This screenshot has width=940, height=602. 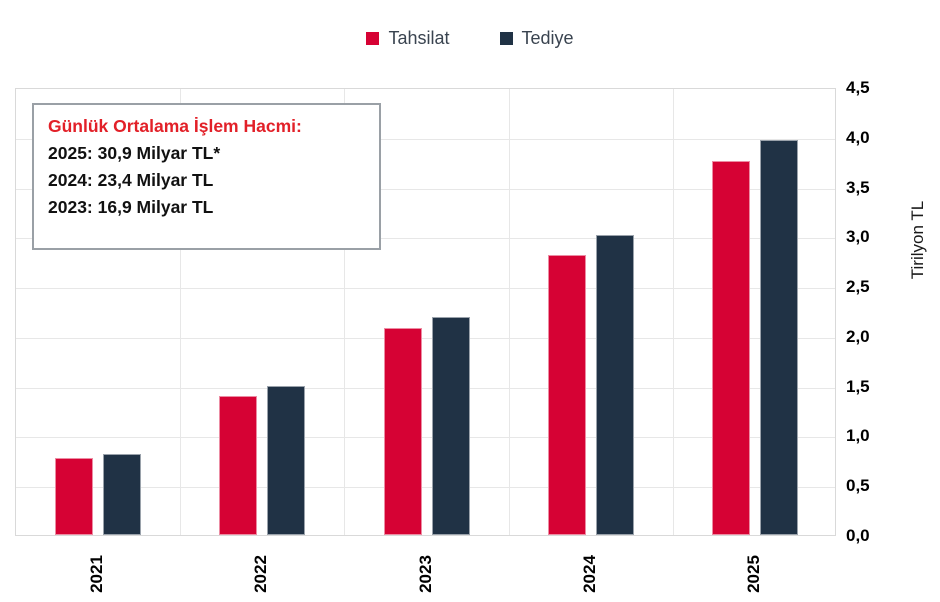 I want to click on legend-item-tahsilat: Tahsilat, so click(x=408, y=38).